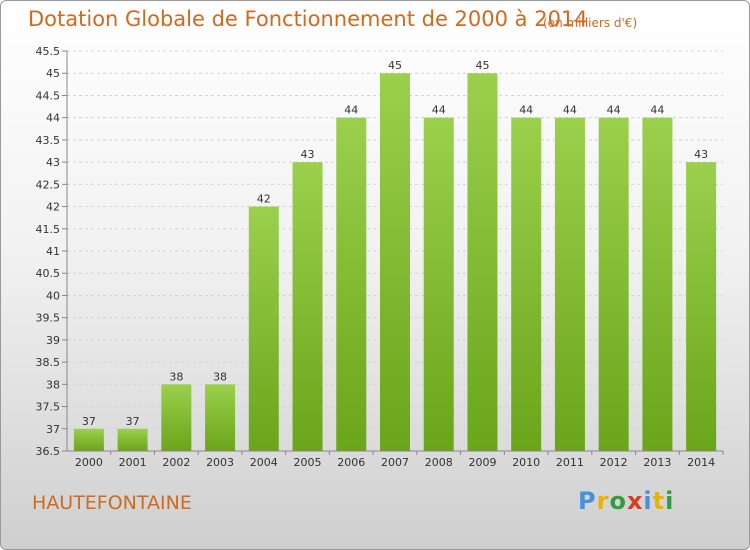 The height and width of the screenshot is (550, 750). Describe the element at coordinates (395, 462) in the screenshot. I see `x-tick-label: 2007` at that location.